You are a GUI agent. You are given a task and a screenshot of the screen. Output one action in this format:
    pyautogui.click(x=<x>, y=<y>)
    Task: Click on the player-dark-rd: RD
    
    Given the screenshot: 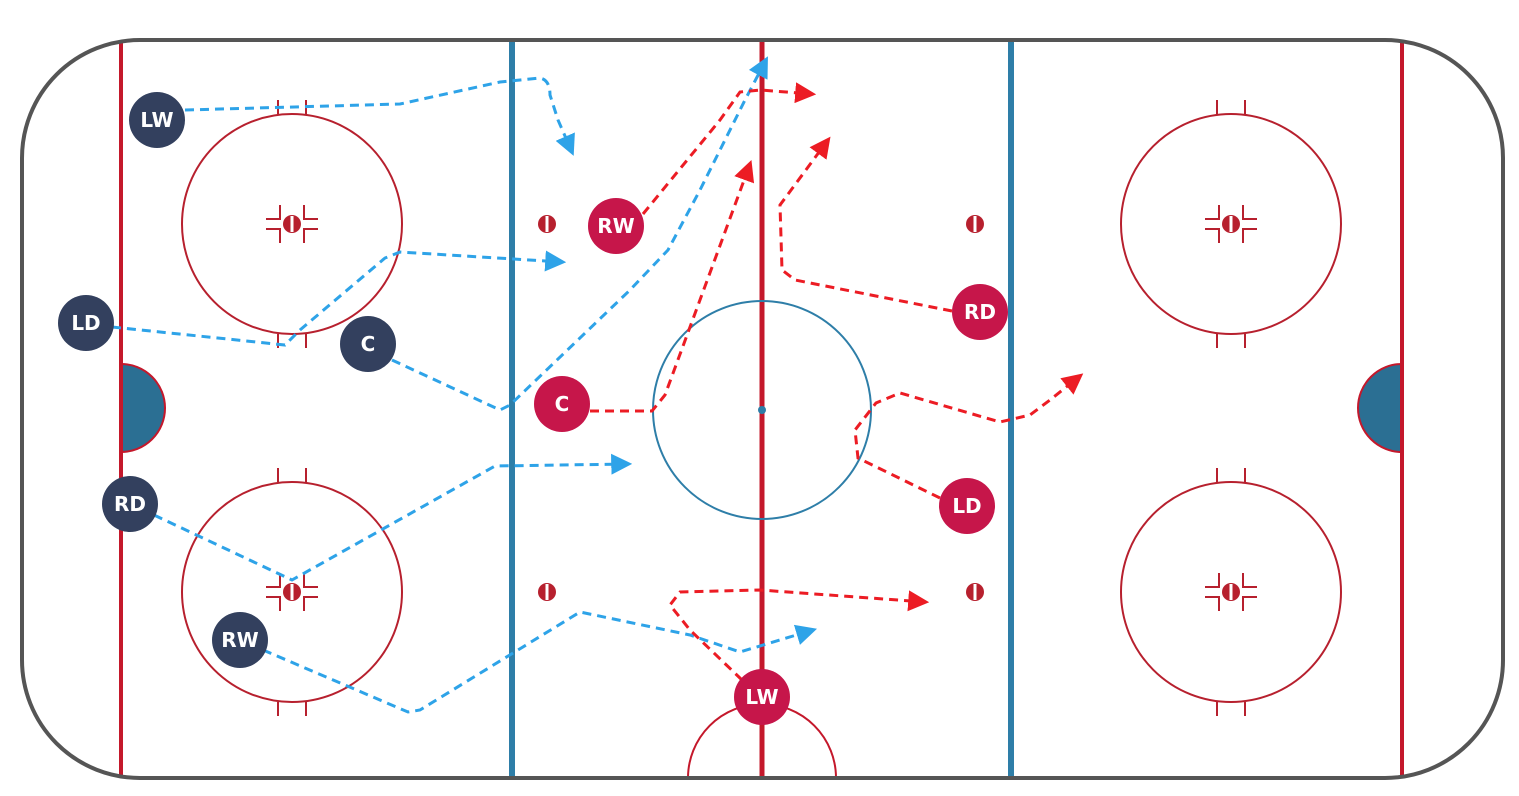 What is the action you would take?
    pyautogui.click(x=130, y=504)
    